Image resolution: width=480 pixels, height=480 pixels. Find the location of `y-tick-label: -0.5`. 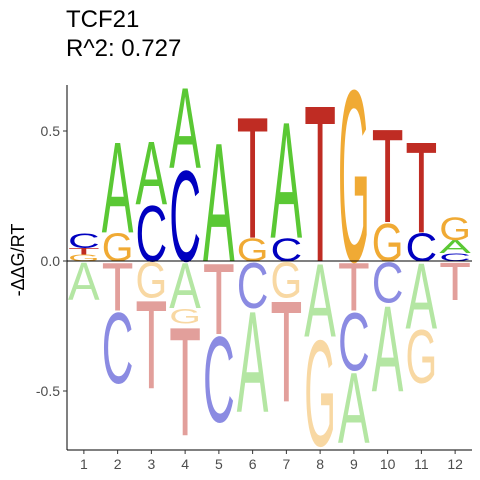

y-tick-label: -0.5 is located at coordinates (48, 391).